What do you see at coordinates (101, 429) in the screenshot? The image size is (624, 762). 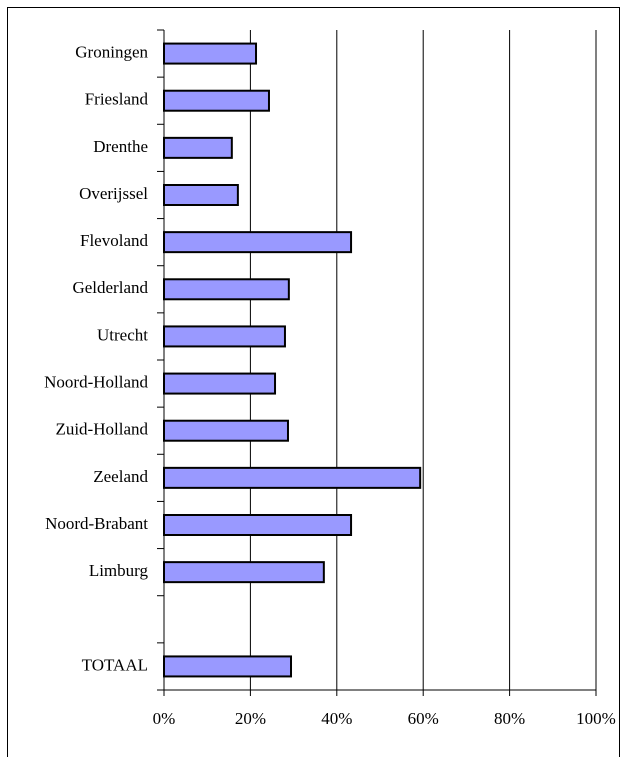 I see `y-tick-label: Zuid-Holland` at bounding box center [101, 429].